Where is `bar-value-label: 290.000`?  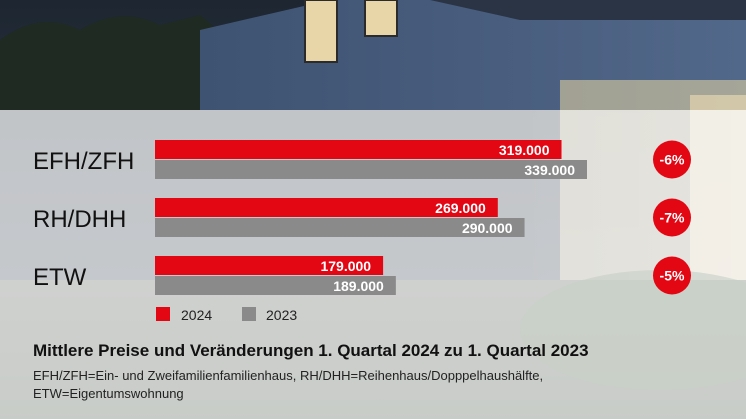 bar-value-label: 290.000 is located at coordinates (487, 228).